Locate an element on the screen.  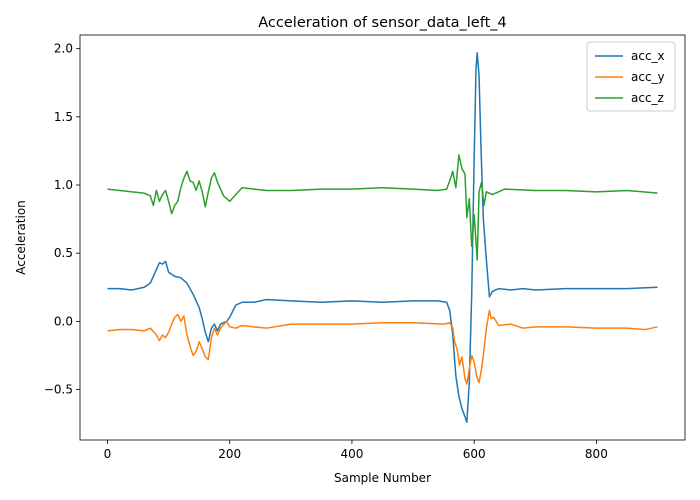
y-tick-label: 1.0 is located at coordinates (63, 185).